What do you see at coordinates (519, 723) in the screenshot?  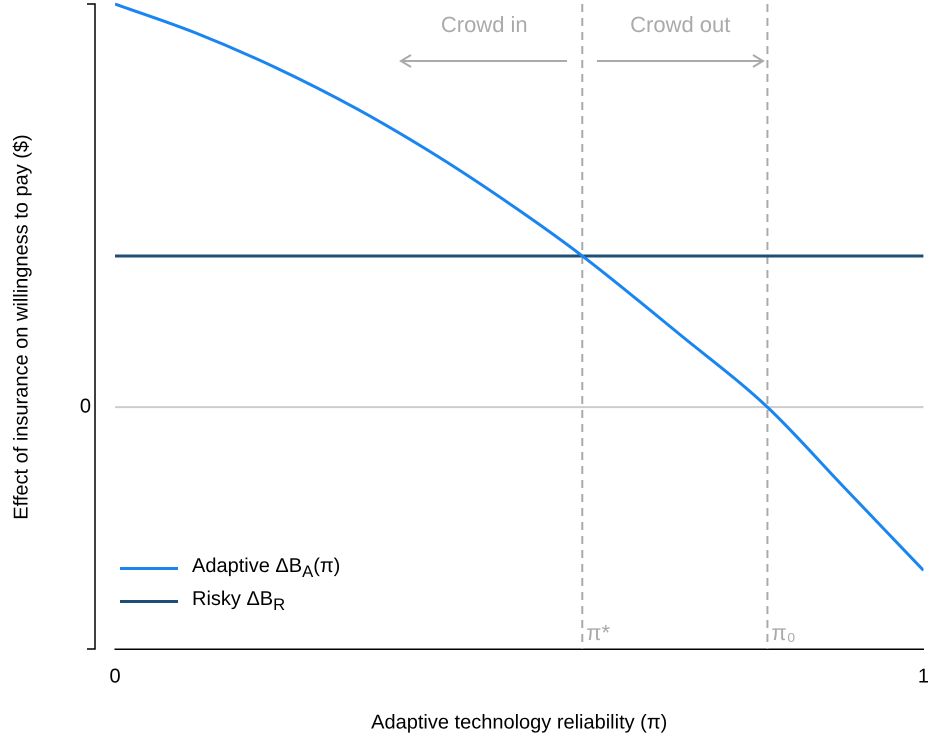 I see `x-axis-title: Adaptive technology reliability (π)` at bounding box center [519, 723].